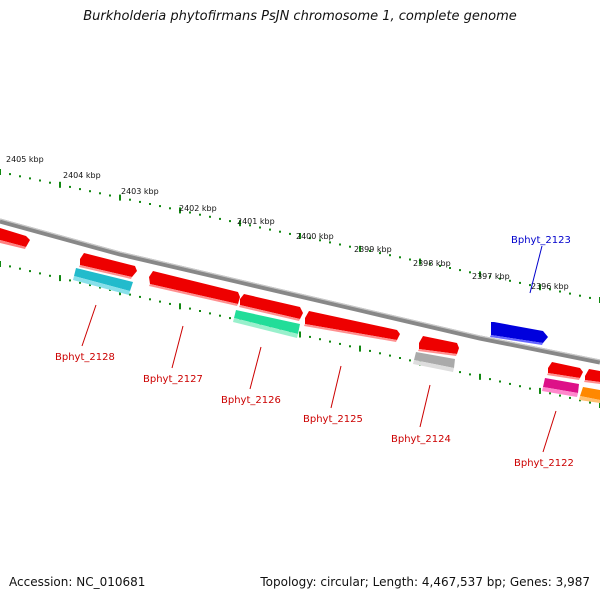  Describe the element at coordinates (434, 362) in the screenshot. I see `gene-box-gray` at that location.